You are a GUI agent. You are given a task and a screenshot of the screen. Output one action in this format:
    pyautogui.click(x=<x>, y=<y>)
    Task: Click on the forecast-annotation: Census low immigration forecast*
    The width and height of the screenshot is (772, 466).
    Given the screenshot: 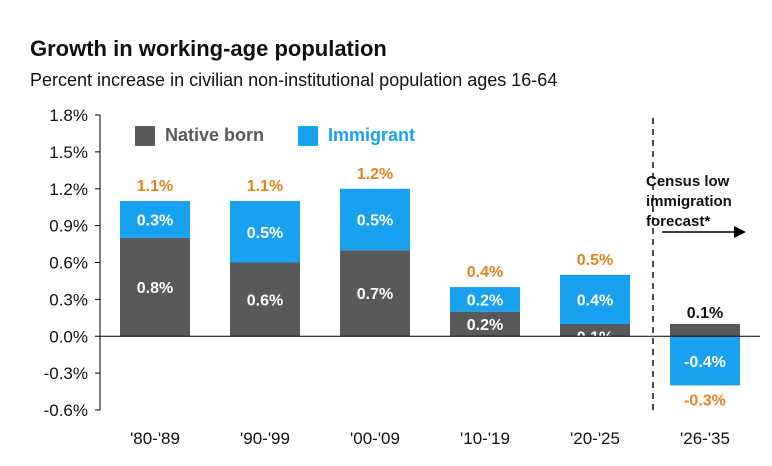 What is the action you would take?
    pyautogui.click(x=689, y=202)
    